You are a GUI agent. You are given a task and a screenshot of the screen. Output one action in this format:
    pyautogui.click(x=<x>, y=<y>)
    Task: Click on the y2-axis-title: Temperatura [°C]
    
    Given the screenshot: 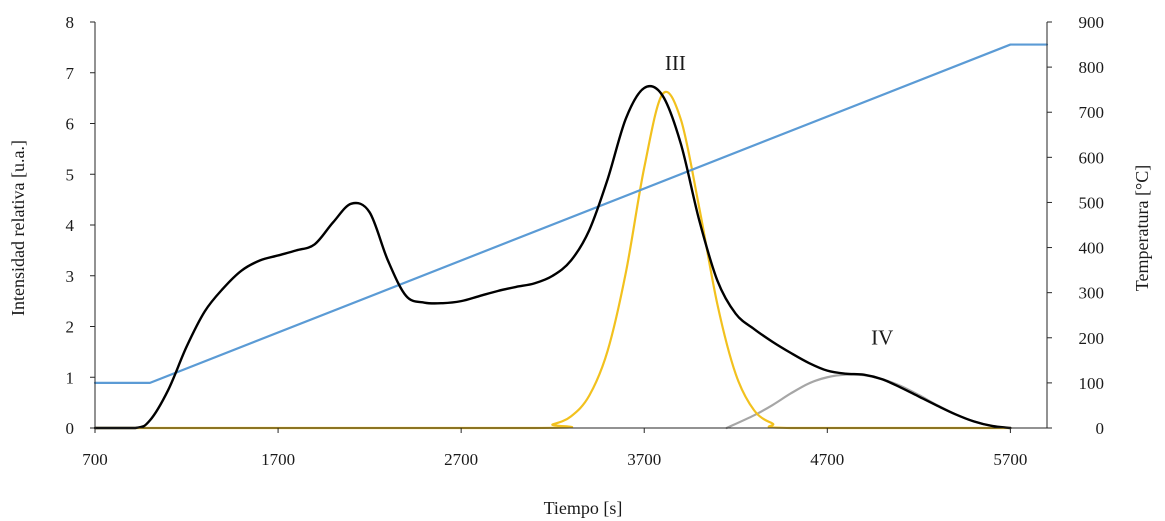 What is the action you would take?
    pyautogui.click(x=1142, y=228)
    